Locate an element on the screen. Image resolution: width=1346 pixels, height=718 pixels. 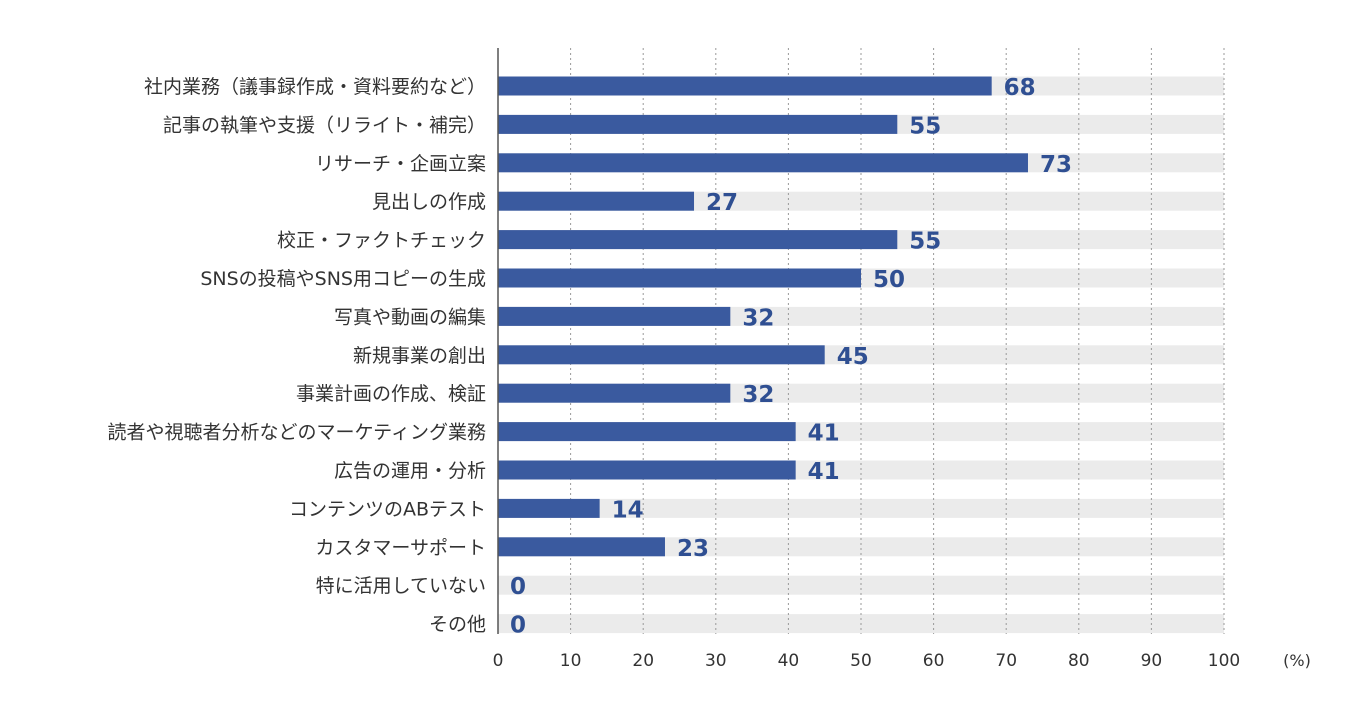
x-unit-label: (%) is located at coordinates (1297, 660).